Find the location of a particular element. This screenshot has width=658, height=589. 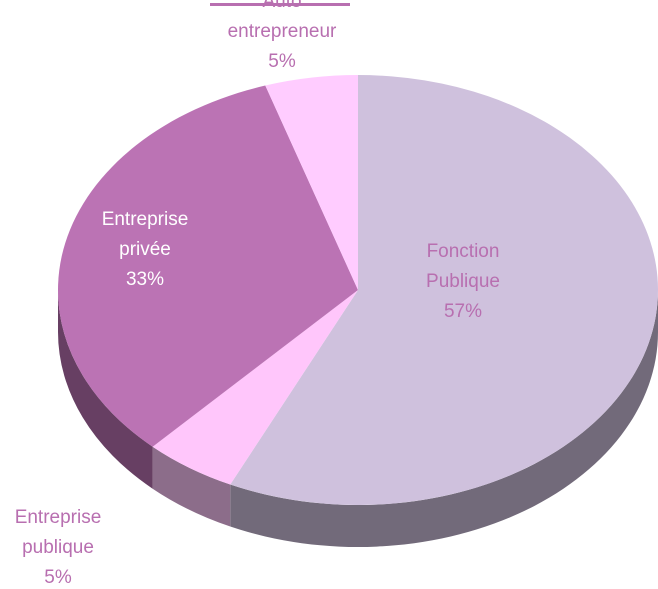

slice-label: Auto entrepreneur 5% is located at coordinates (282, 38).